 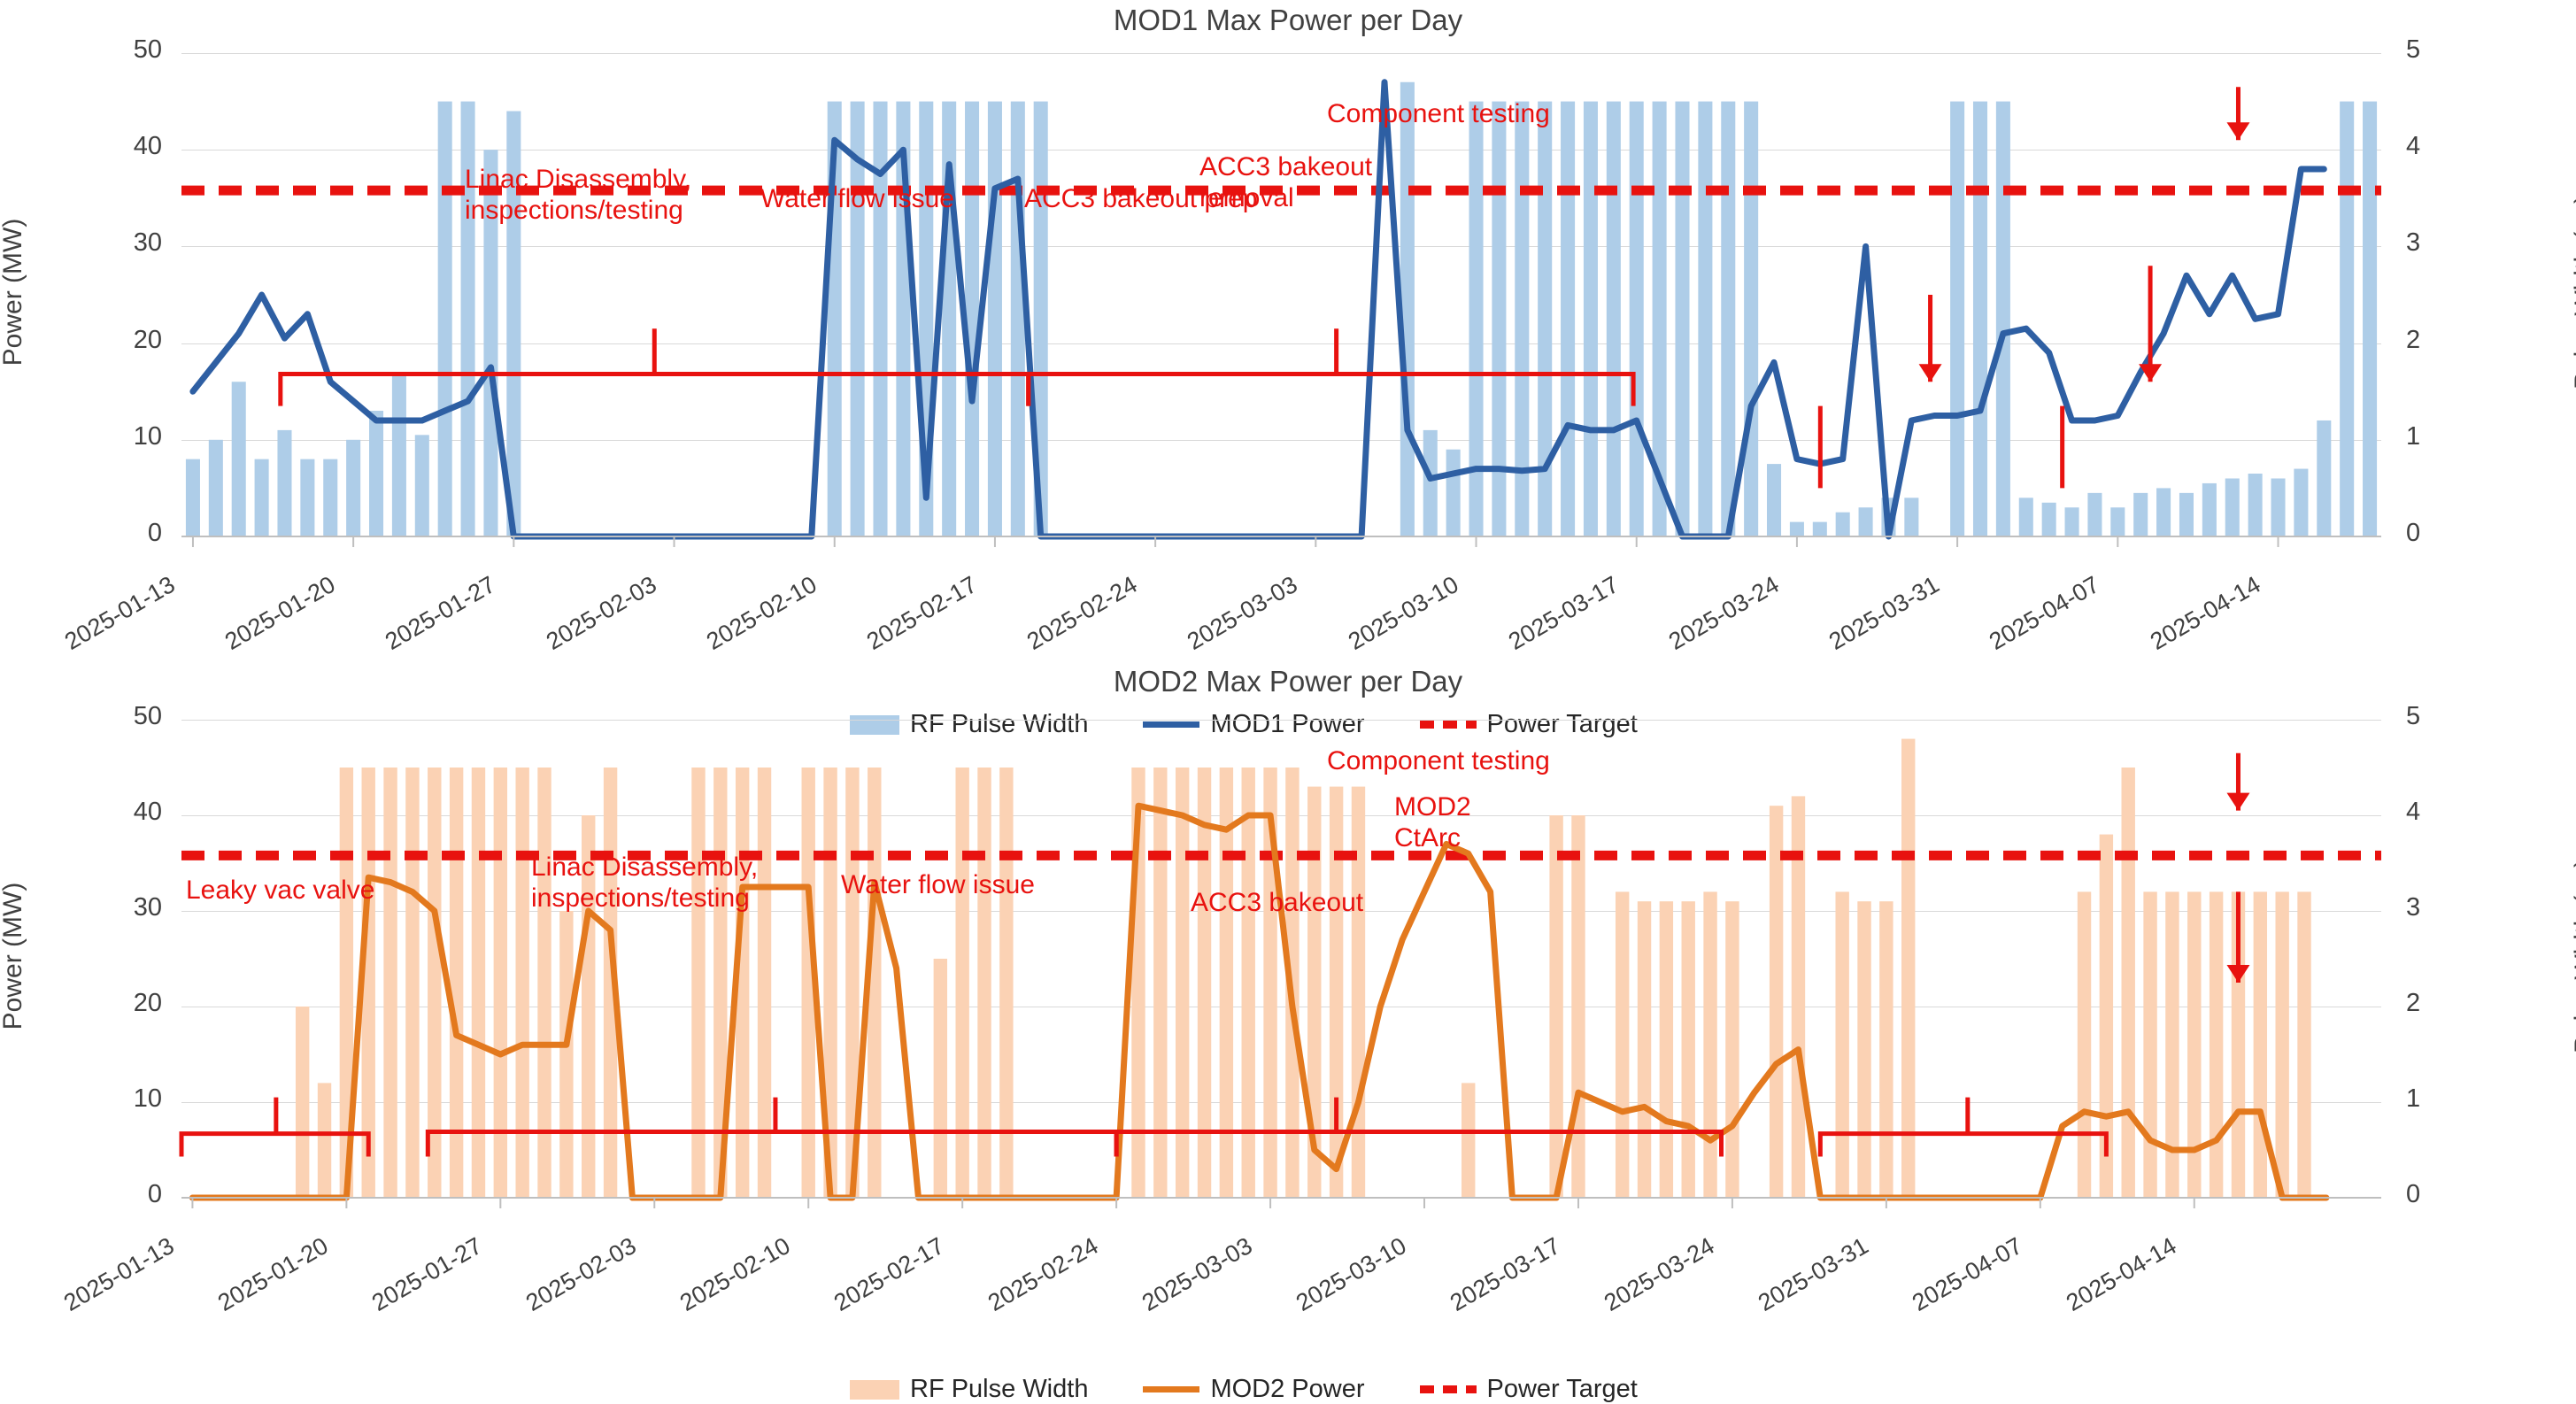 What do you see at coordinates (1432, 822) in the screenshot?
I see `annotation-mod2-ctarc: MOD2 CtArc` at bounding box center [1432, 822].